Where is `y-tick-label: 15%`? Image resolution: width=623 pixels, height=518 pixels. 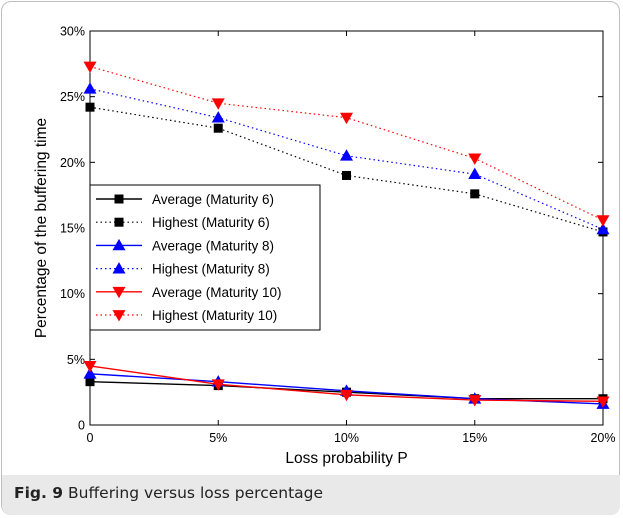
y-tick-label: 15% is located at coordinates (72, 229).